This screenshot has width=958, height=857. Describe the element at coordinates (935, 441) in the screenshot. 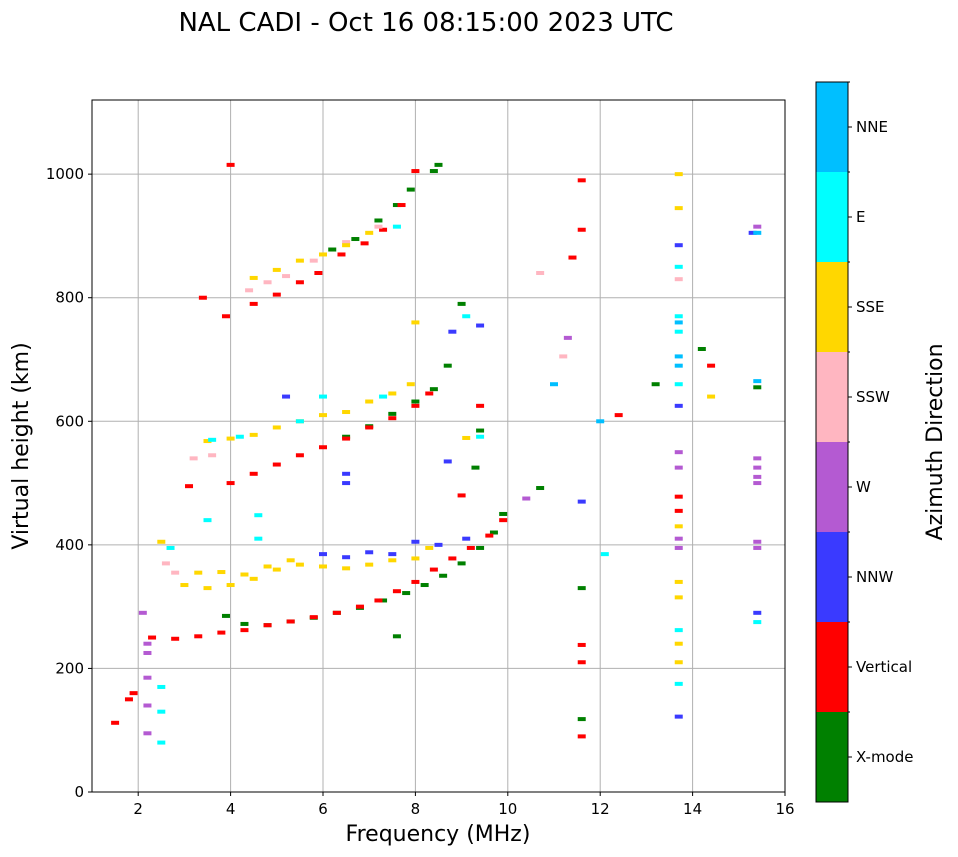

I see `colorbar-title: Azimuth Direction` at that location.